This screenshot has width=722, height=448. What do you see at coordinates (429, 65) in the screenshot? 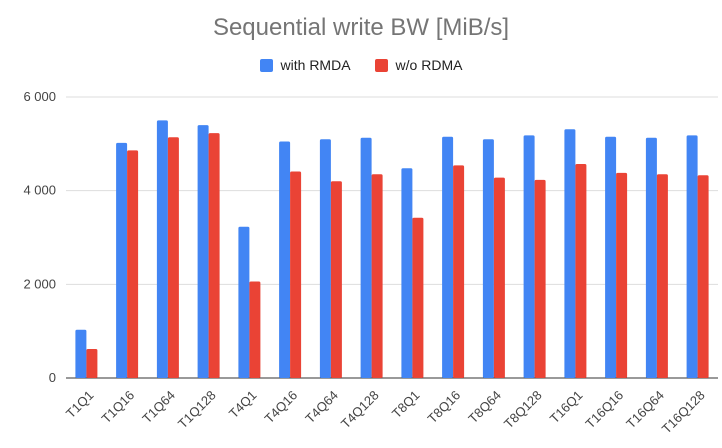
I see `legend-label-without-rdma: w/o RDMA` at bounding box center [429, 65].